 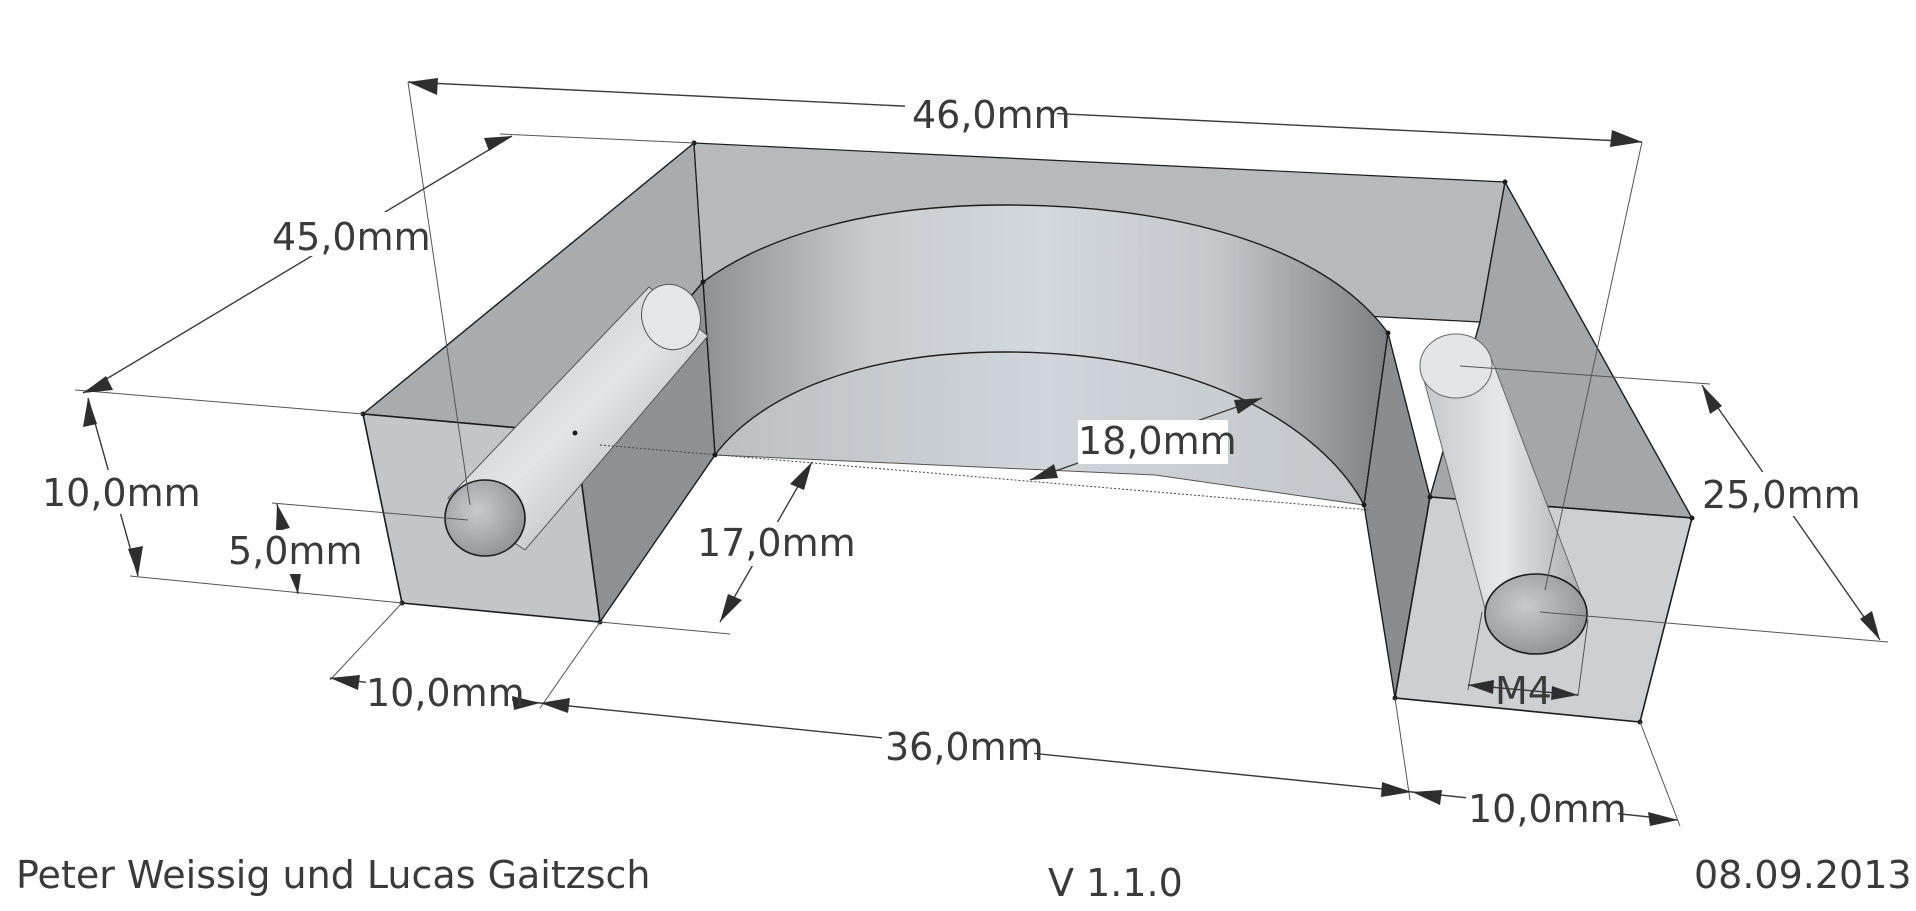 What do you see at coordinates (1547, 809) in the screenshot?
I see `dim-label-right-leg-width: 10,0mm` at bounding box center [1547, 809].